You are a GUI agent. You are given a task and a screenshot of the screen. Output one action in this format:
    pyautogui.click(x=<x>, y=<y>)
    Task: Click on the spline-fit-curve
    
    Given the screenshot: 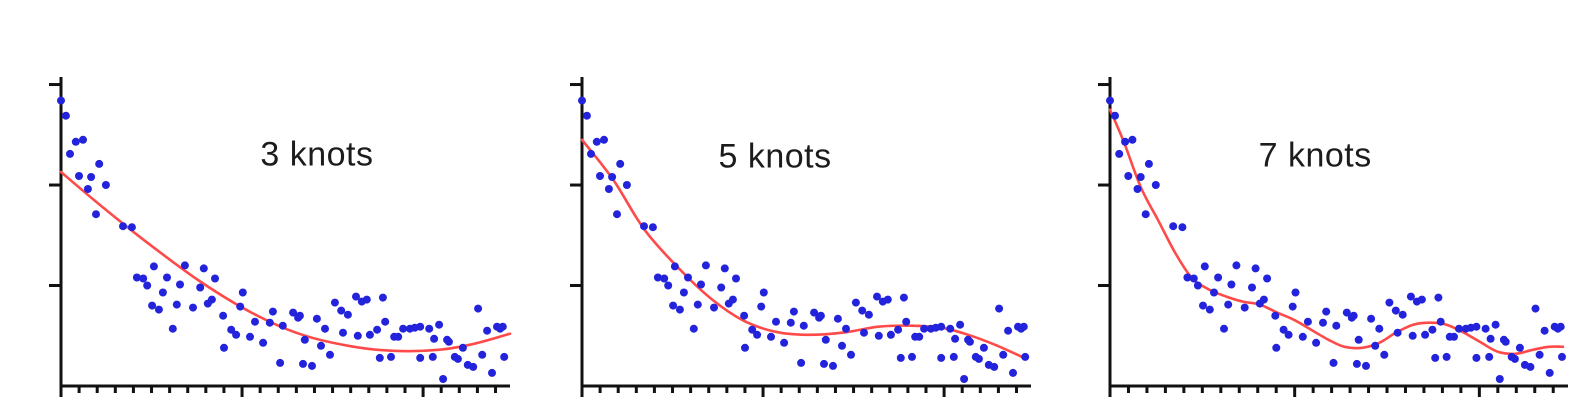 What is the action you would take?
    pyautogui.click(x=285, y=261)
    